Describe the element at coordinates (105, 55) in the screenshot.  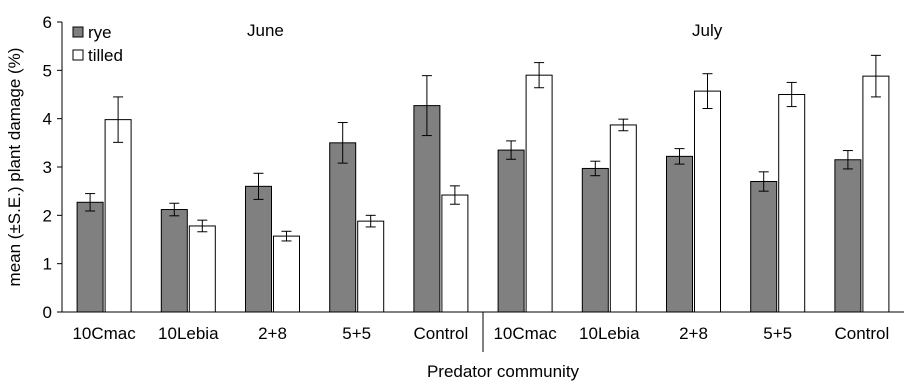
I see `legend-label-tilled: tilled` at that location.